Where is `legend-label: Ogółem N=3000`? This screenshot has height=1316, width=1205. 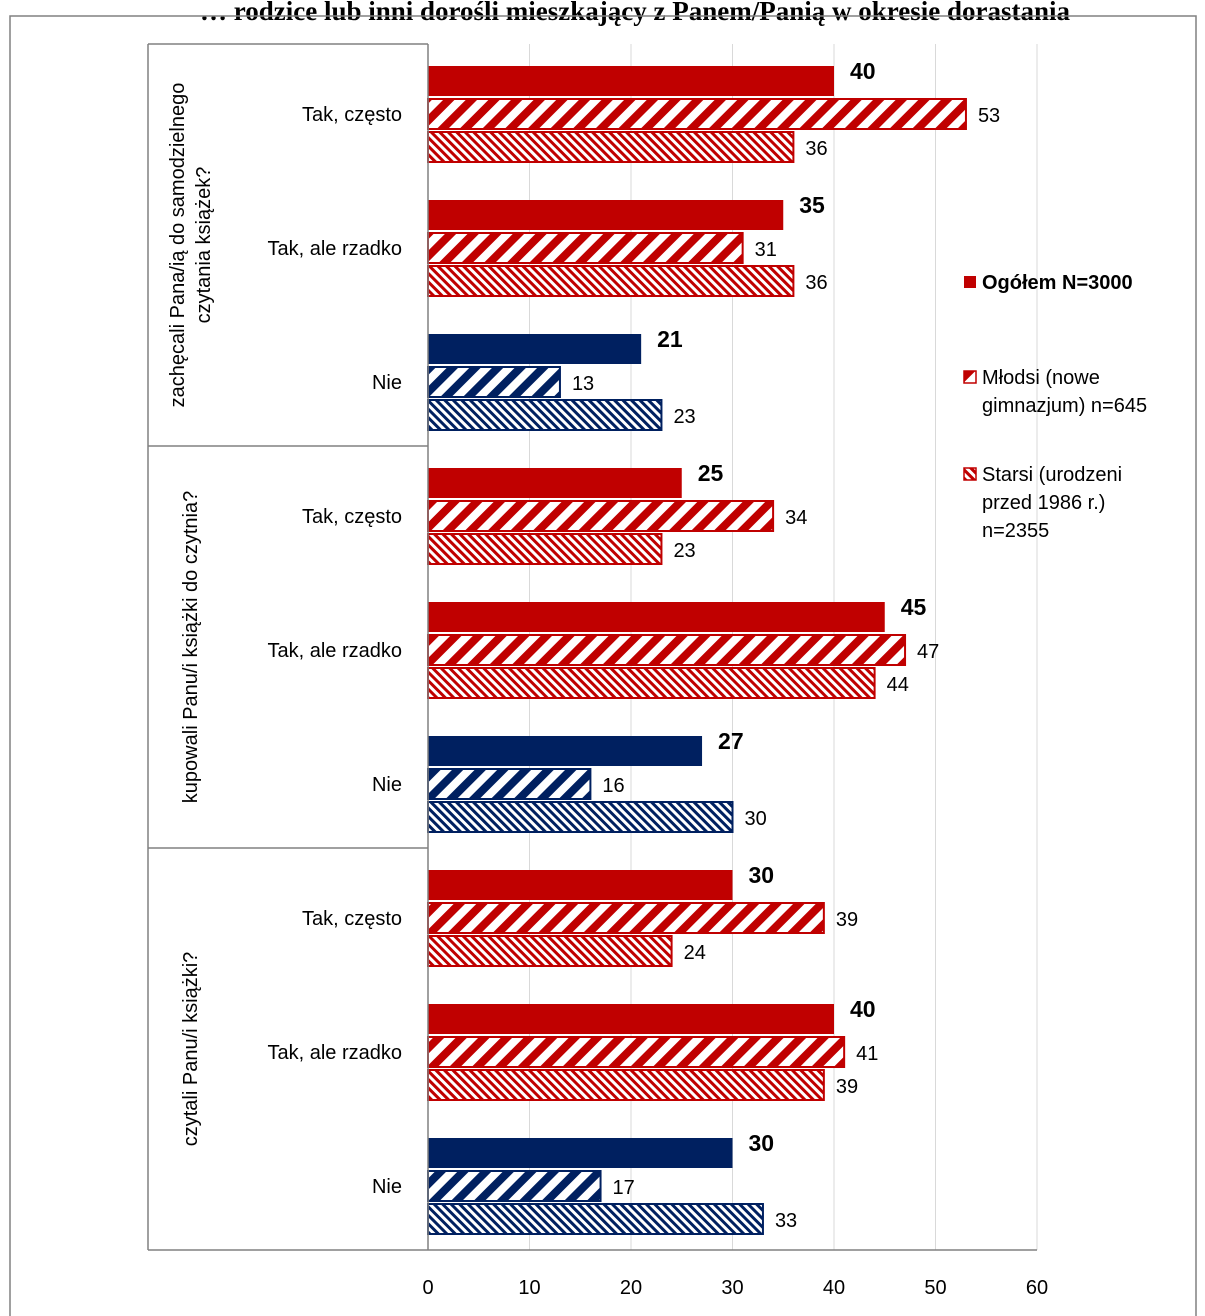
legend-label: Ogółem N=3000 is located at coordinates (1057, 283).